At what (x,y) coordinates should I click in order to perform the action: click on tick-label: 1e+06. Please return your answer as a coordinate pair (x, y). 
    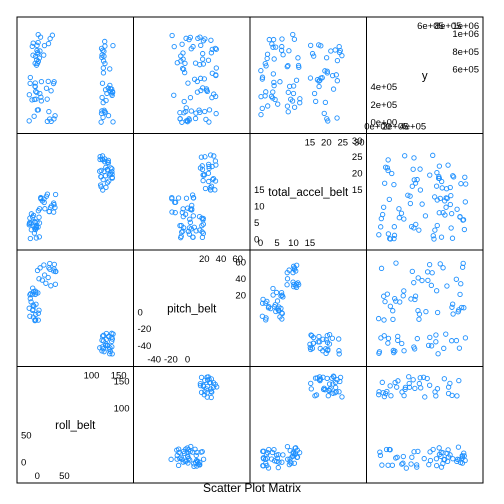
    Looking at the image, I should click on (465, 26).